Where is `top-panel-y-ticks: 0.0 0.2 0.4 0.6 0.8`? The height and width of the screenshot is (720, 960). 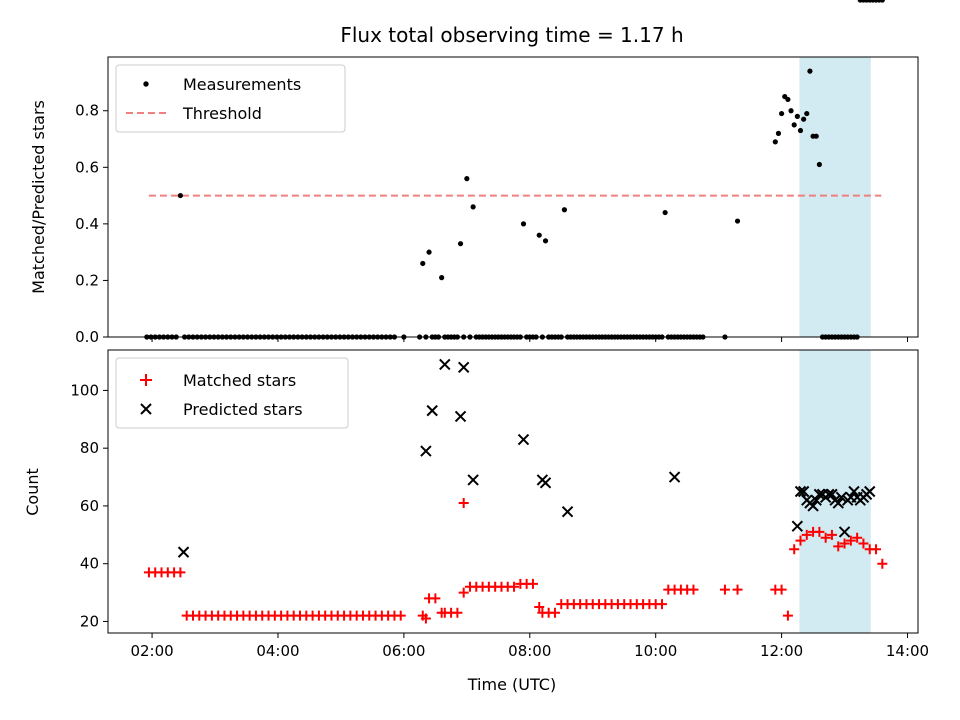
top-panel-y-ticks: 0.0 0.2 0.4 0.6 0.8 is located at coordinates (91, 224).